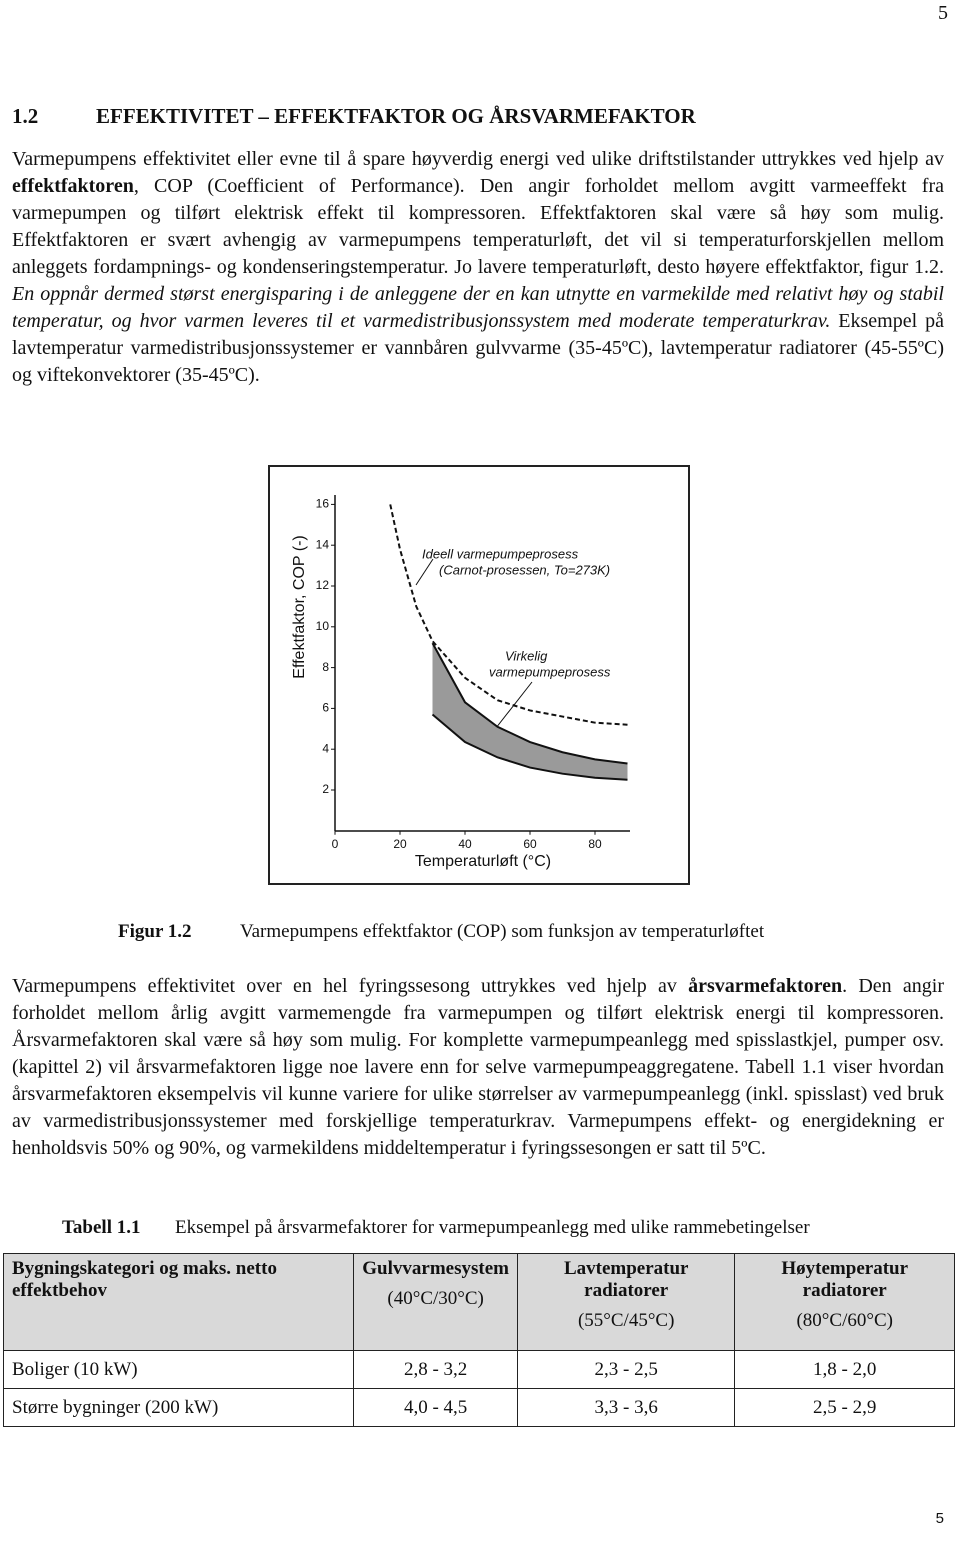  What do you see at coordinates (323, 504) in the screenshot?
I see `y-tick-label: 16` at bounding box center [323, 504].